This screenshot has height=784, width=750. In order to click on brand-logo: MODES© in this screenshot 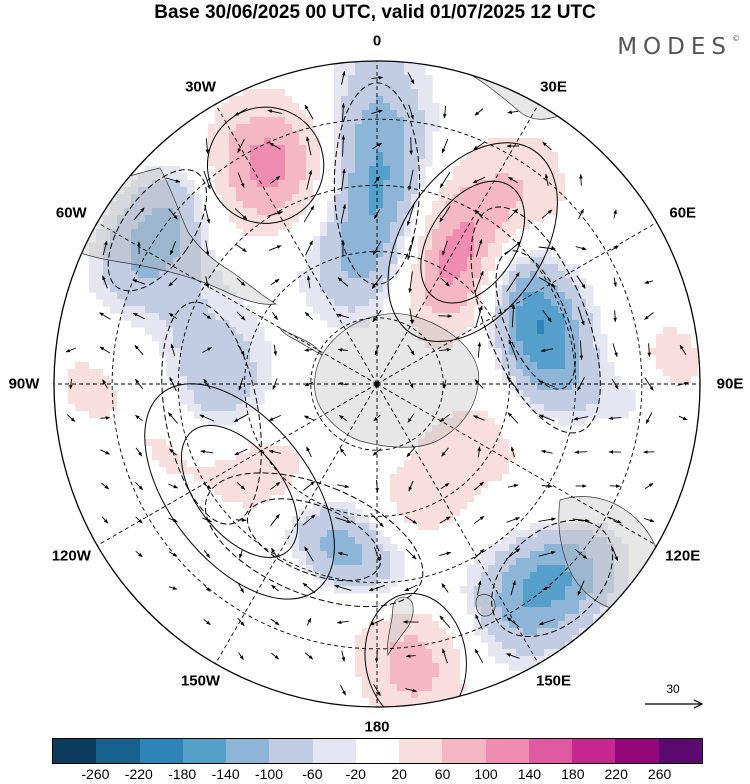, I will do `click(678, 47)`.